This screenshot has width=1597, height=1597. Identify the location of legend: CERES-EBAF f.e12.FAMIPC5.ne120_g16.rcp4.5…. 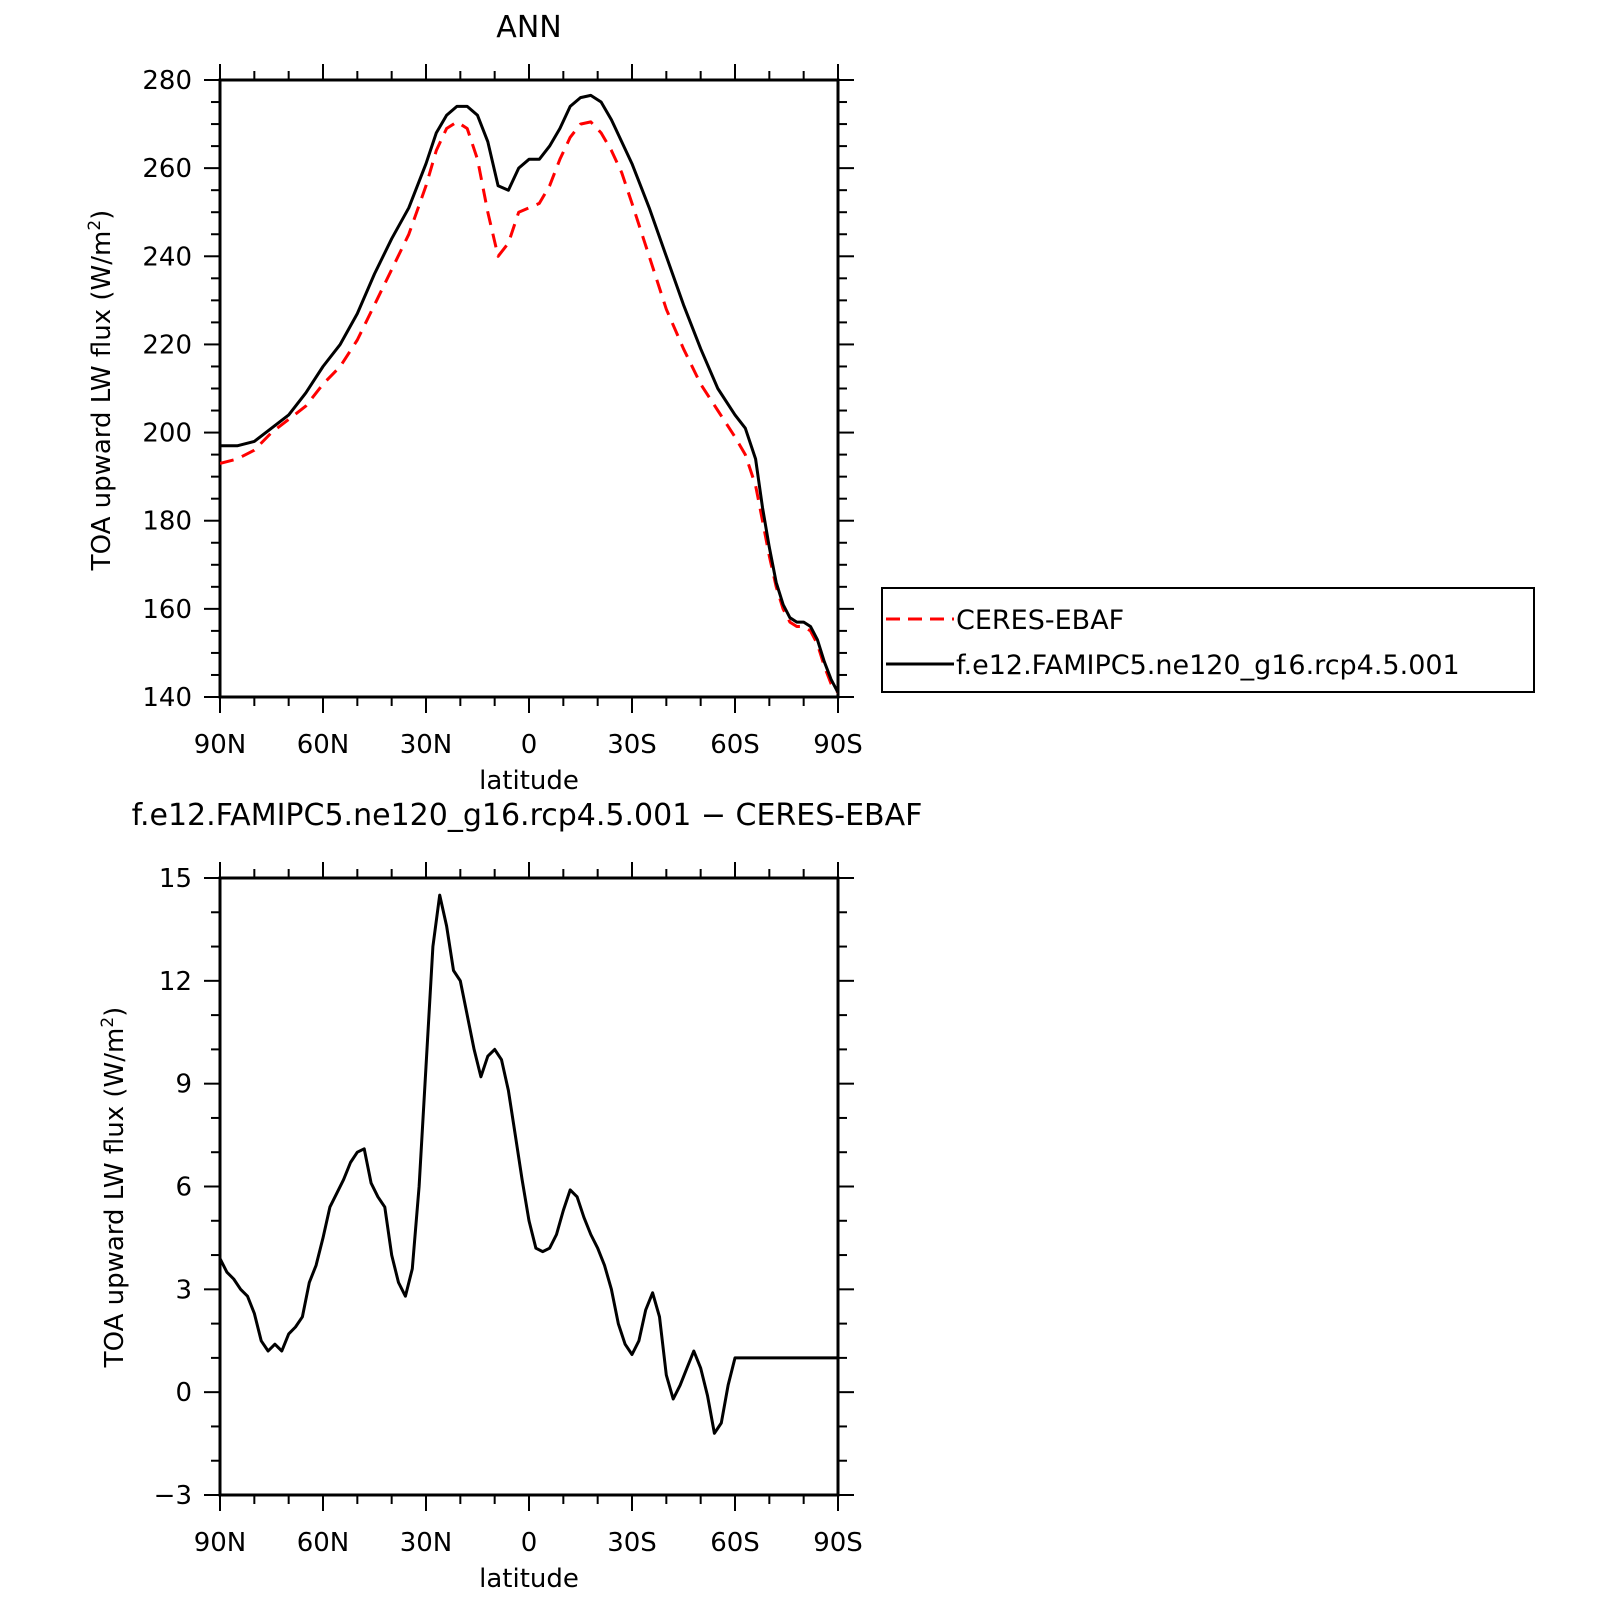
(1208, 640).